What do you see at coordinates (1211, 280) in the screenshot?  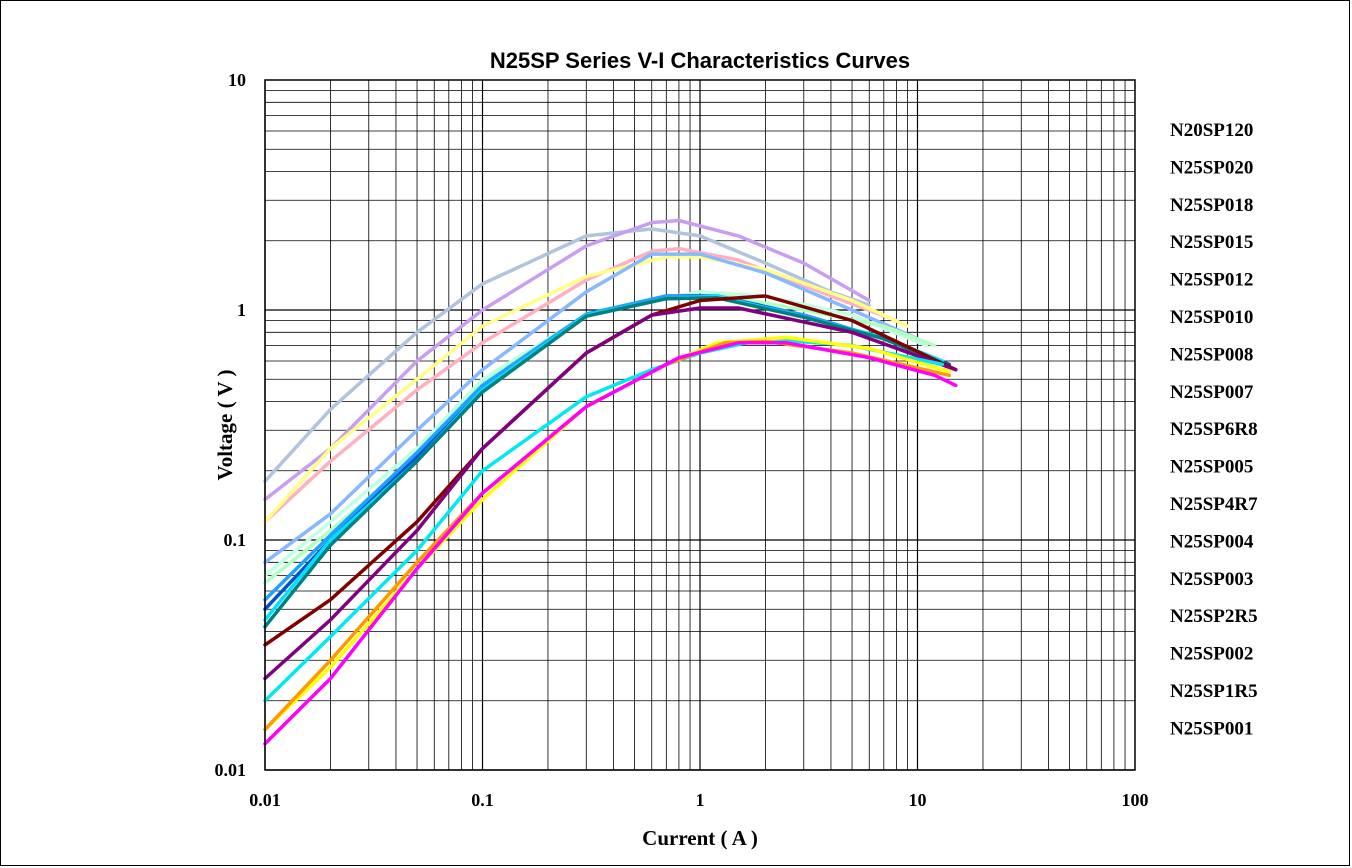 I see `legend-entry: N25SP012` at bounding box center [1211, 280].